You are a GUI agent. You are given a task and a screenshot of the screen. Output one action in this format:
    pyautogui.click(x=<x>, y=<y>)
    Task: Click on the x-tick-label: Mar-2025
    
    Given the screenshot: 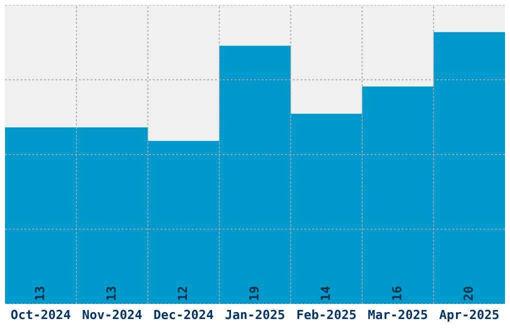 What is the action you would take?
    pyautogui.click(x=398, y=315)
    